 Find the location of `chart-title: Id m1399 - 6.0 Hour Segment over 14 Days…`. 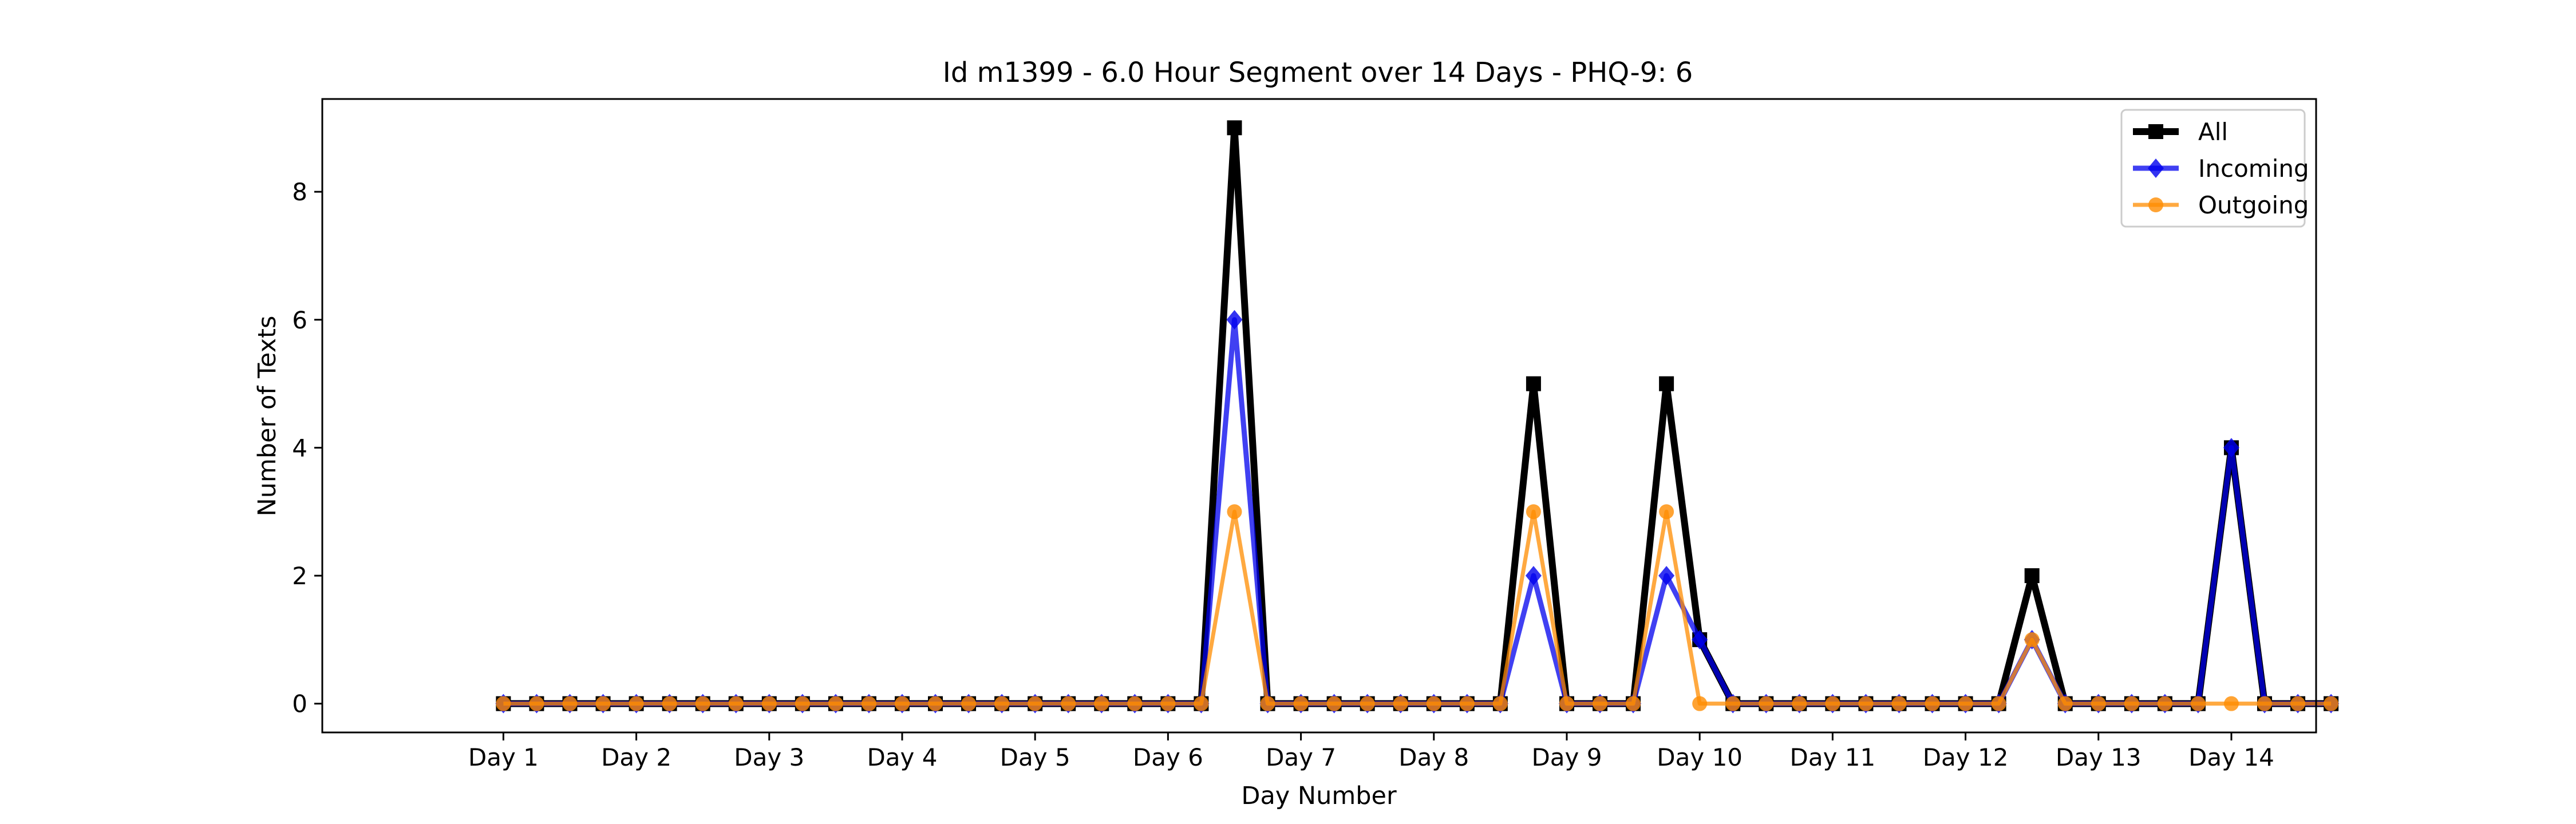

chart-title: Id m1399 - 6.0 Hour Segment over 14 Days… is located at coordinates (1318, 73).